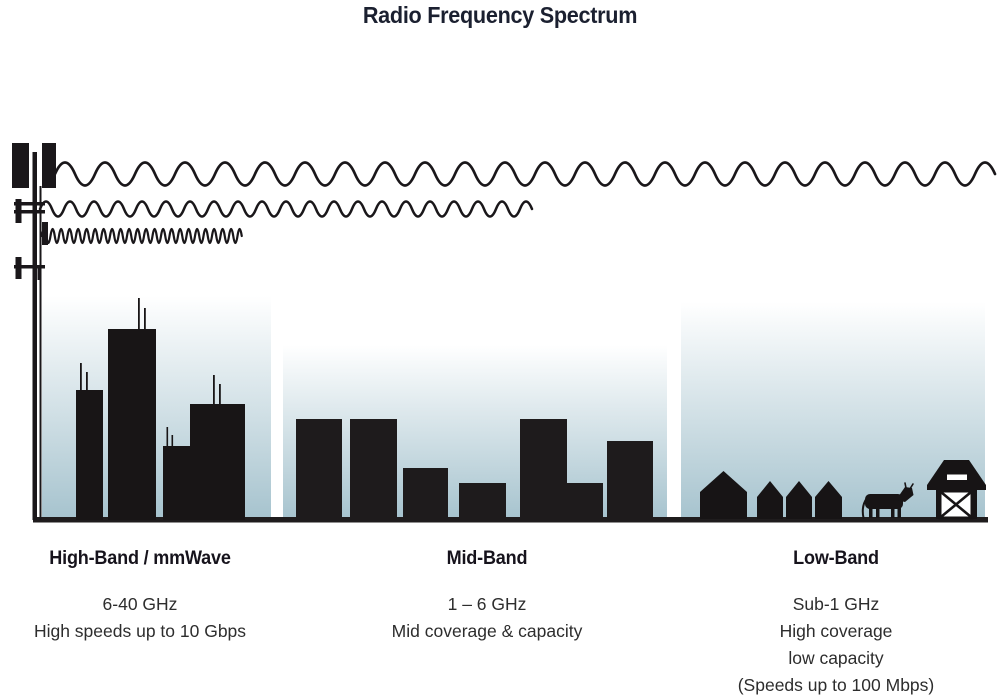 The width and height of the screenshot is (1000, 700). I want to click on tower-pole-rail, so click(40, 353).